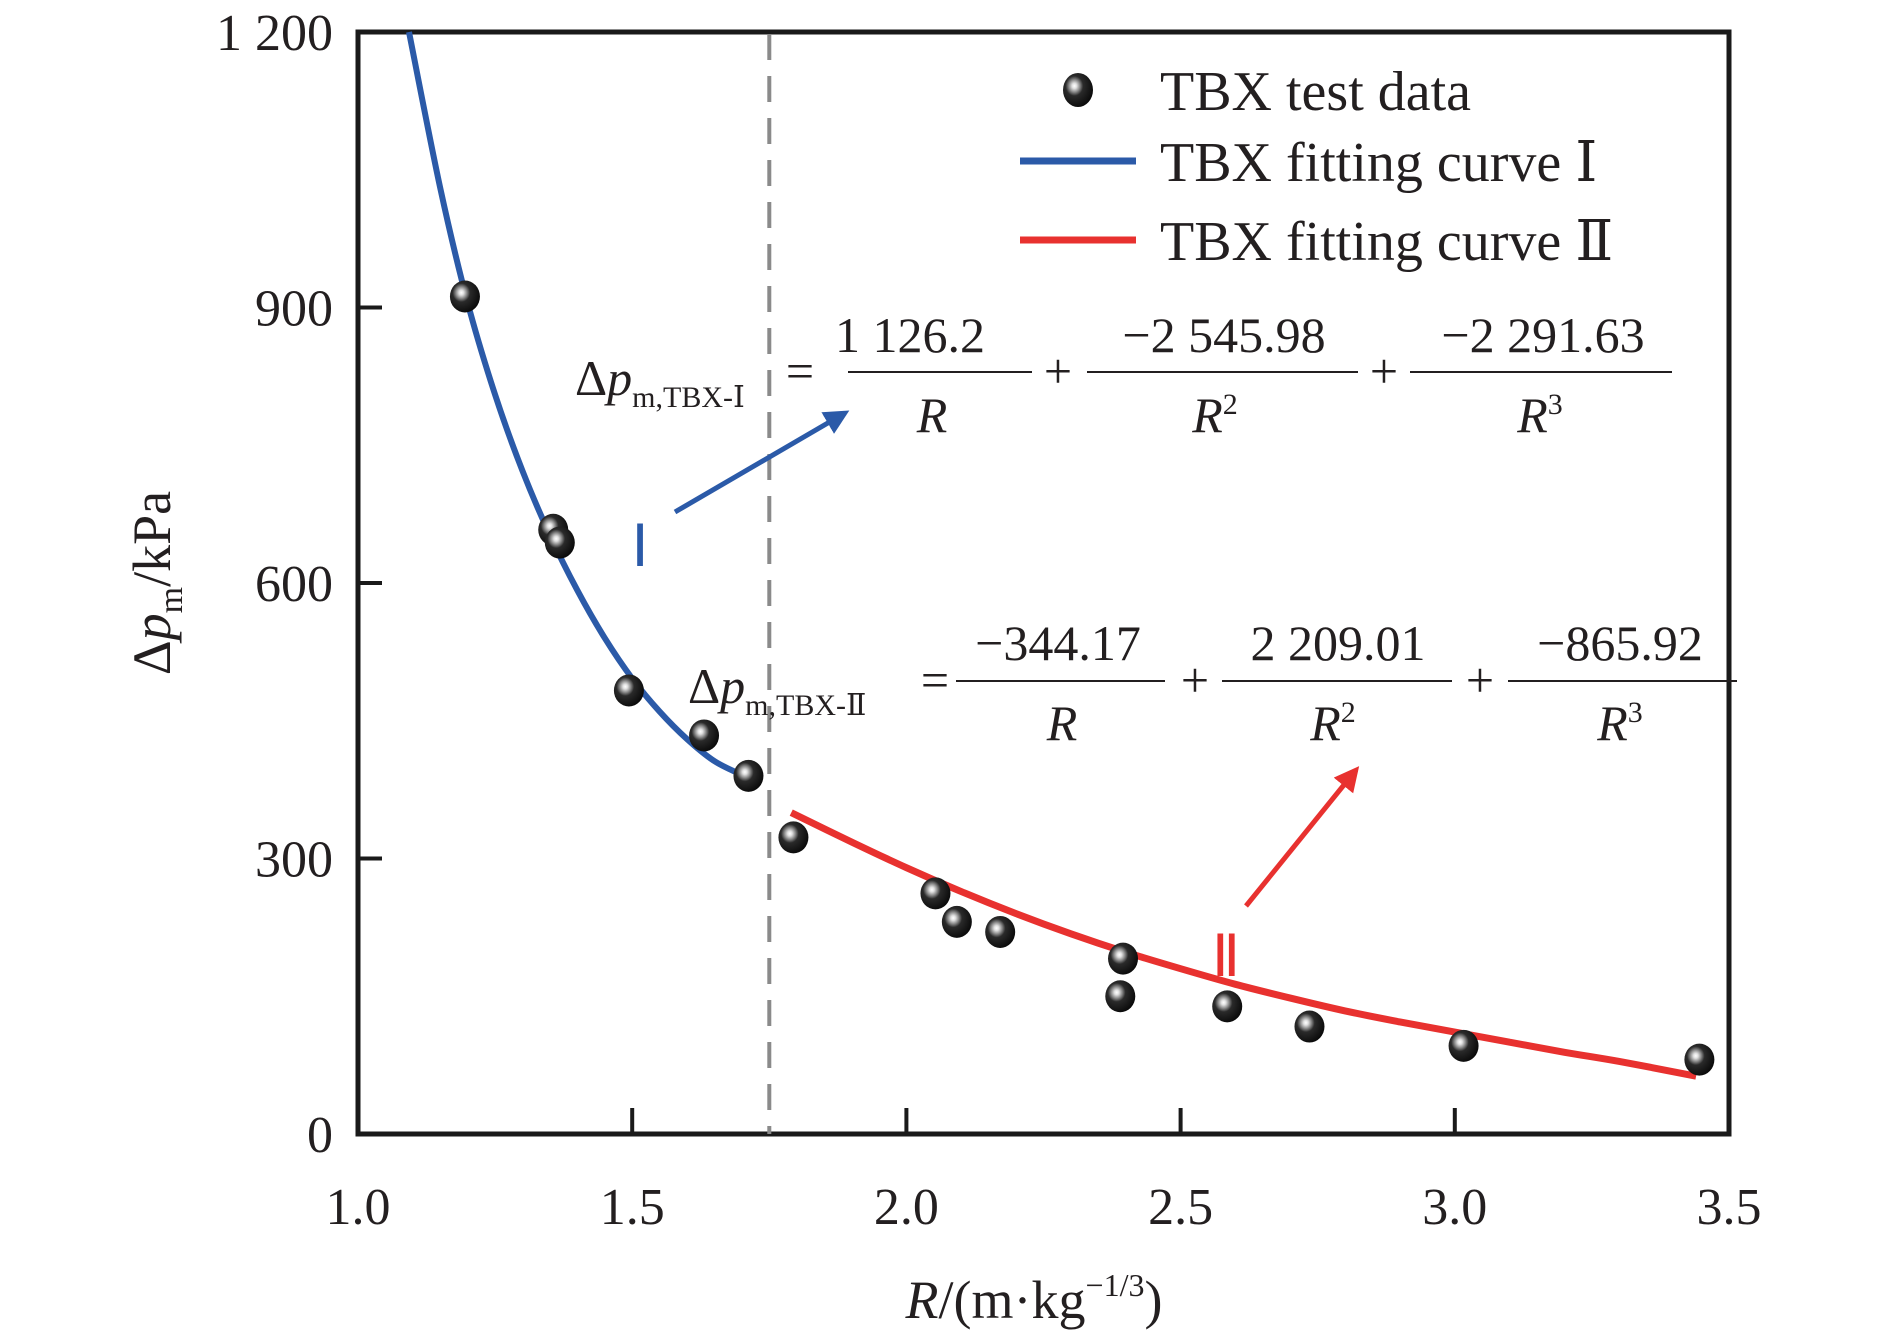 This screenshot has width=1890, height=1343. I want to click on y-tick-label: 1 200, so click(274, 33).